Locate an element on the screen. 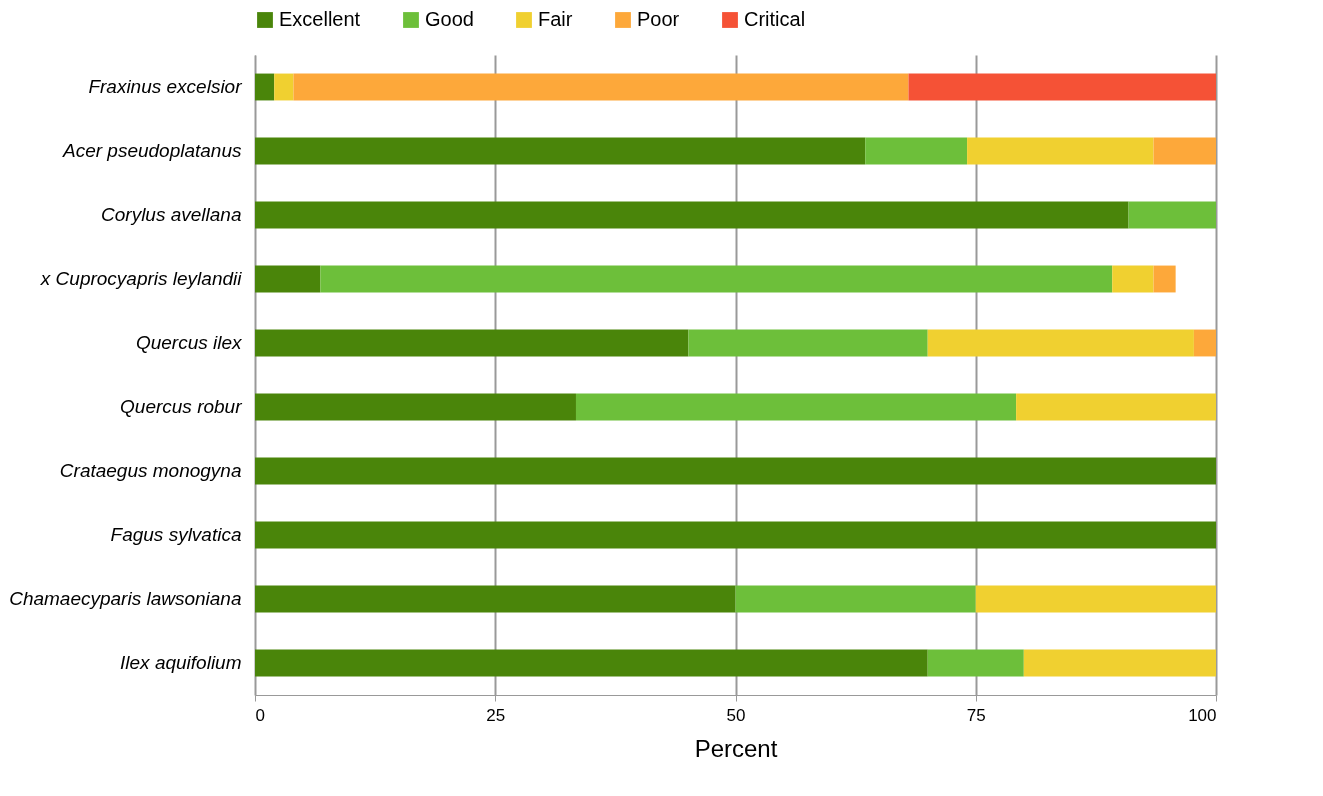  y-tick-label: Chamaecyparis lawsoniana is located at coordinates (125, 598).